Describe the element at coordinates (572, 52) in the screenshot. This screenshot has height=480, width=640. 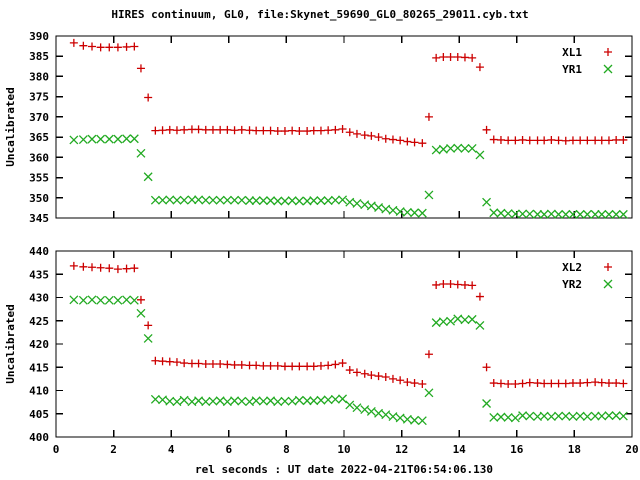
I see `legend-label-XL1: XL1` at that location.